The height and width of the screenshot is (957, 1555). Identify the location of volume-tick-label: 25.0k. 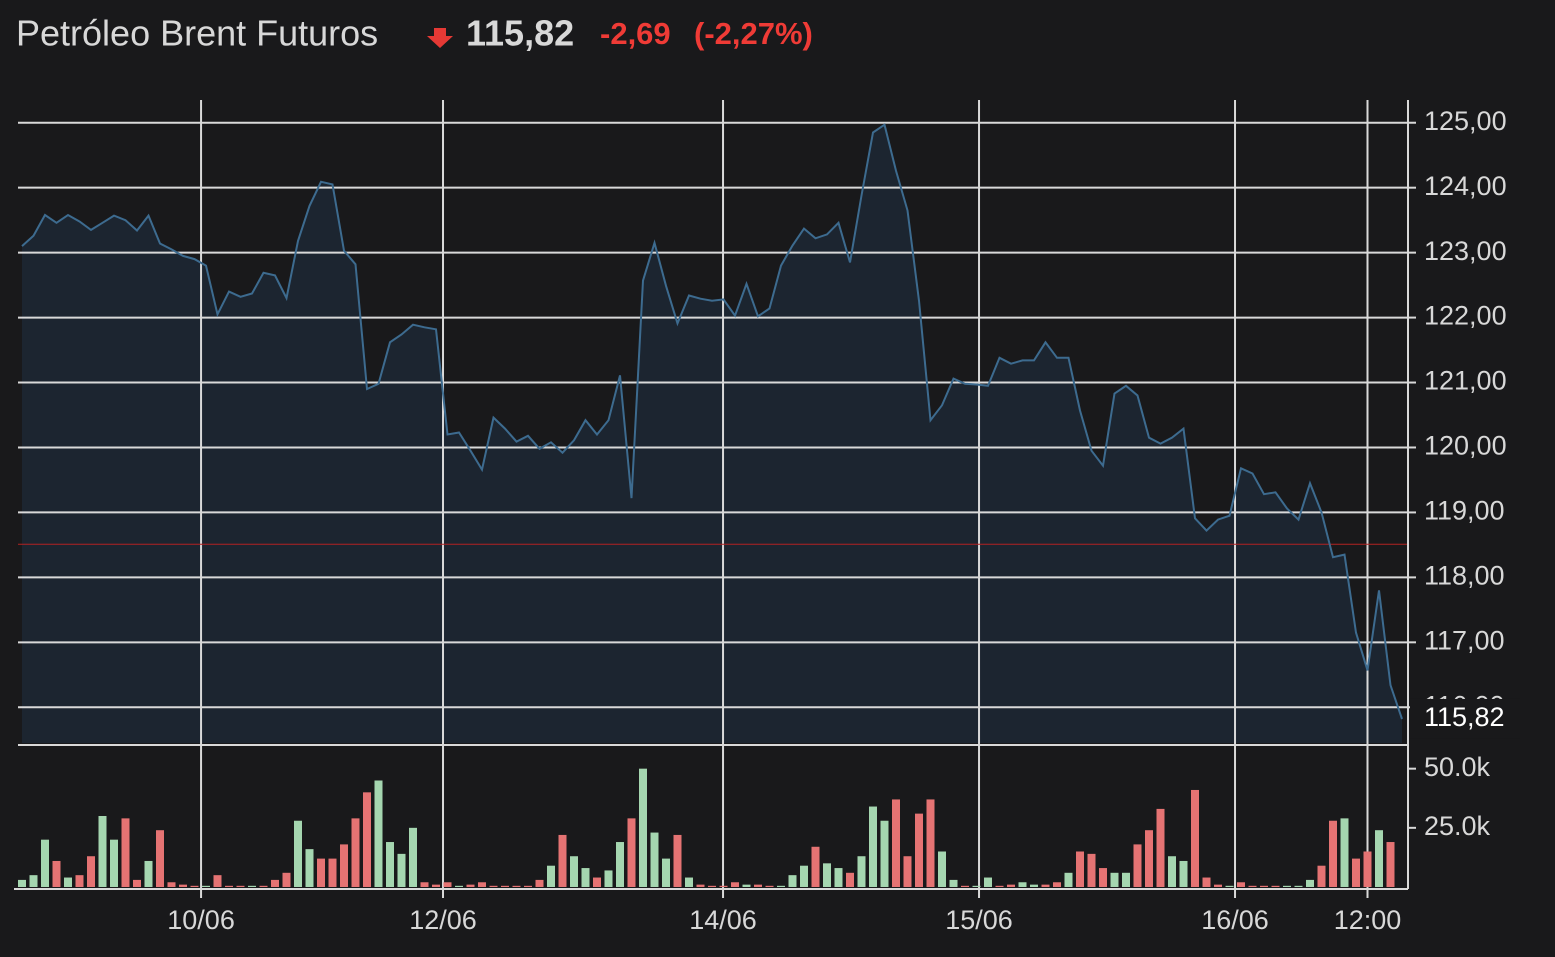
(1457, 826).